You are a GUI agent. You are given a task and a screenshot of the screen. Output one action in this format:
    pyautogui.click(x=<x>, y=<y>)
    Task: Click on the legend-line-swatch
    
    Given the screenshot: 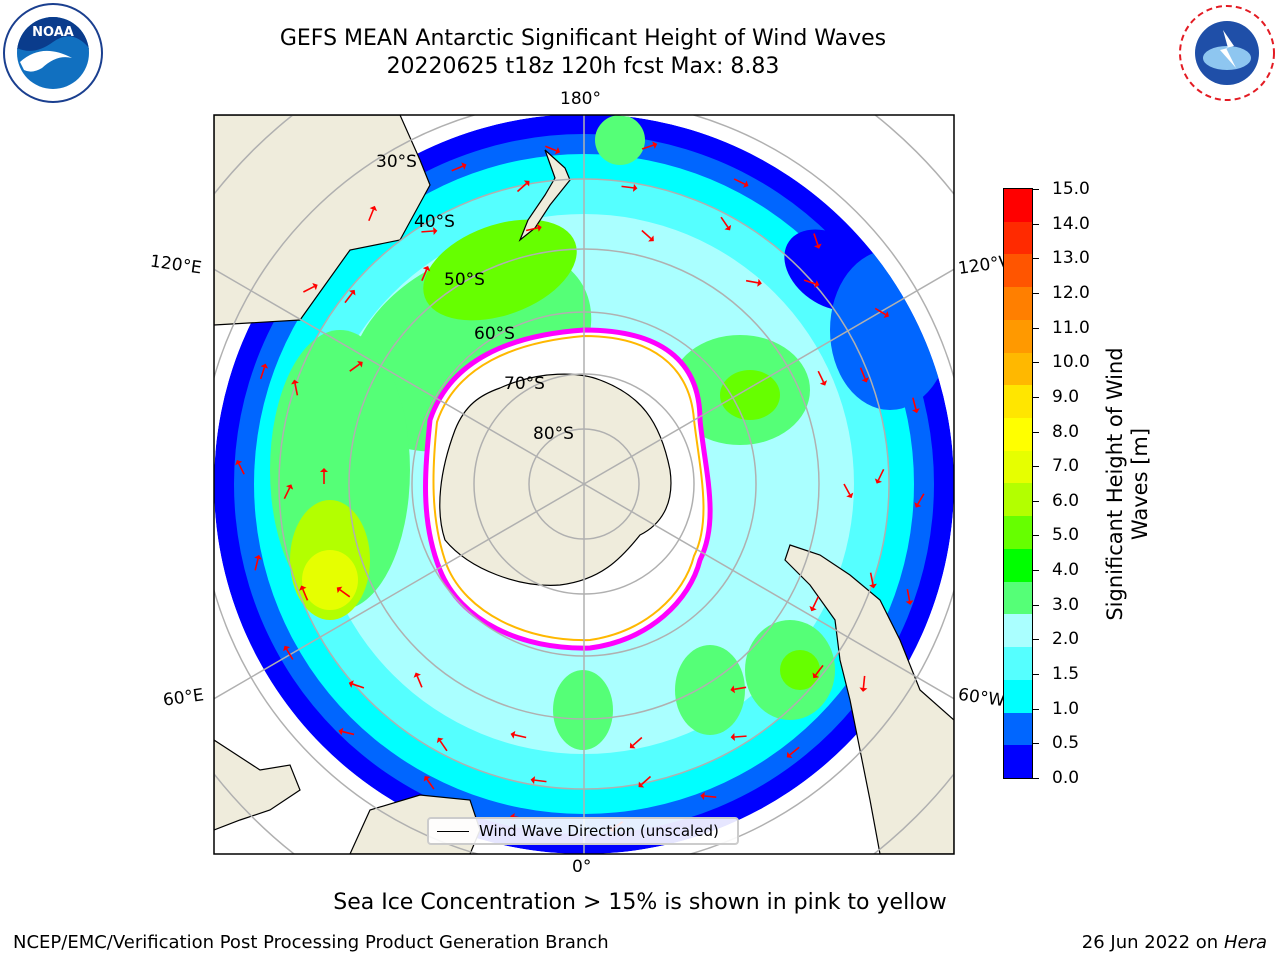 What is the action you would take?
    pyautogui.click(x=453, y=831)
    